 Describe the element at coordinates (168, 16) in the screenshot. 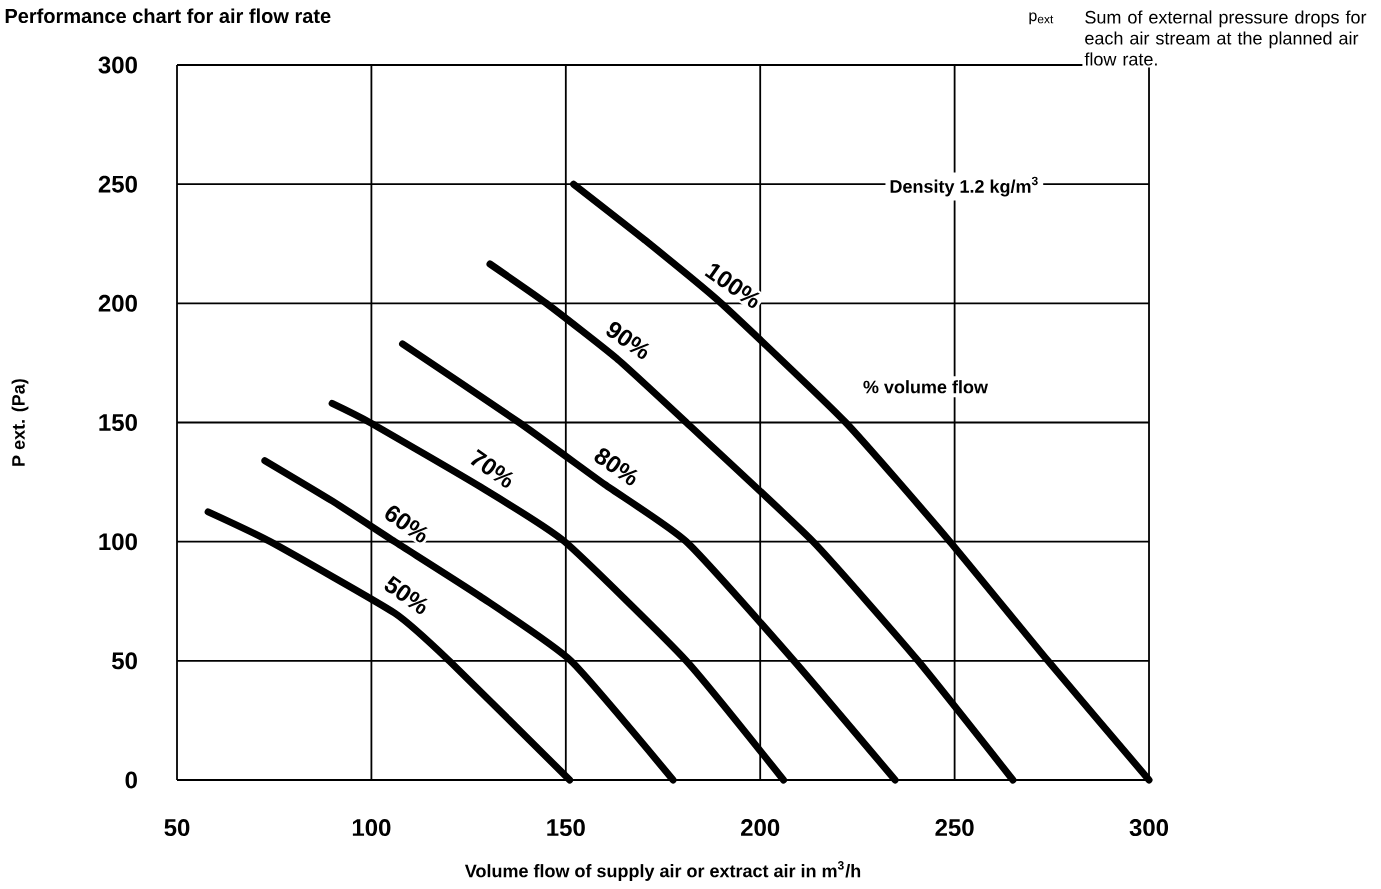

I see `chart-title: Performance chart for air flow rate` at that location.